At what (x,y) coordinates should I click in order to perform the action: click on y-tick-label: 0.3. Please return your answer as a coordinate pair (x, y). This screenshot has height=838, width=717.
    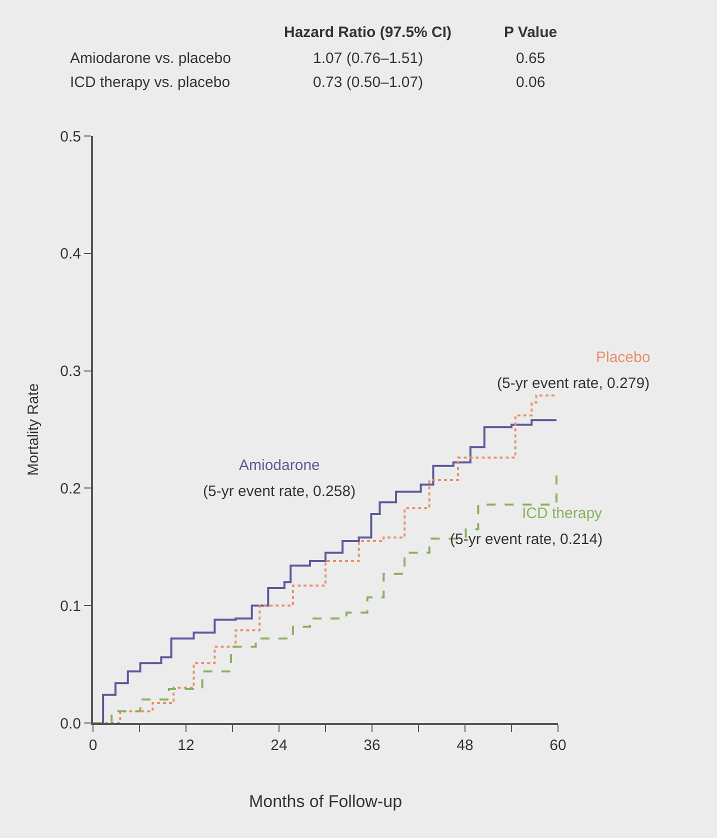
    Looking at the image, I should click on (70, 371).